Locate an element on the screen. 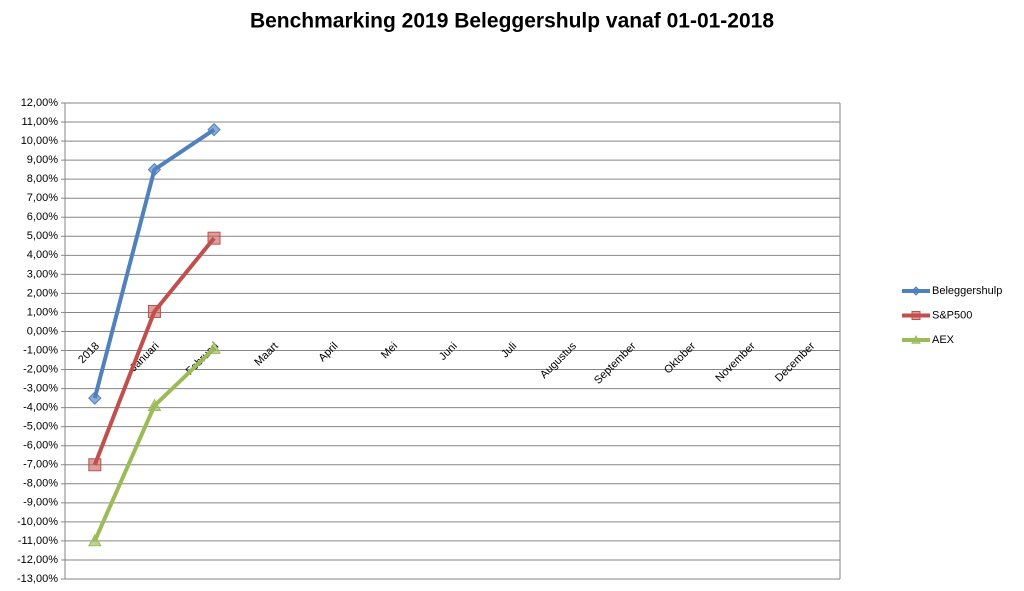 Image resolution: width=1024 pixels, height=591 pixels. x-tick-label: Oktober is located at coordinates (680, 358).